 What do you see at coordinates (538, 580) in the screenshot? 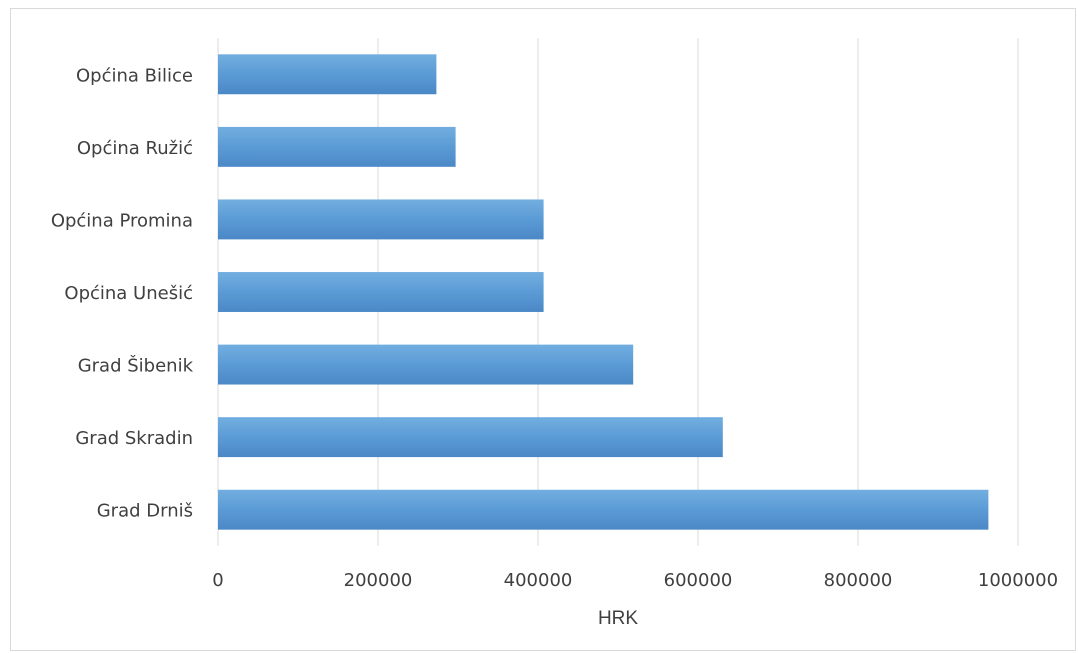
I see `x-tick-label: 400000` at bounding box center [538, 580].